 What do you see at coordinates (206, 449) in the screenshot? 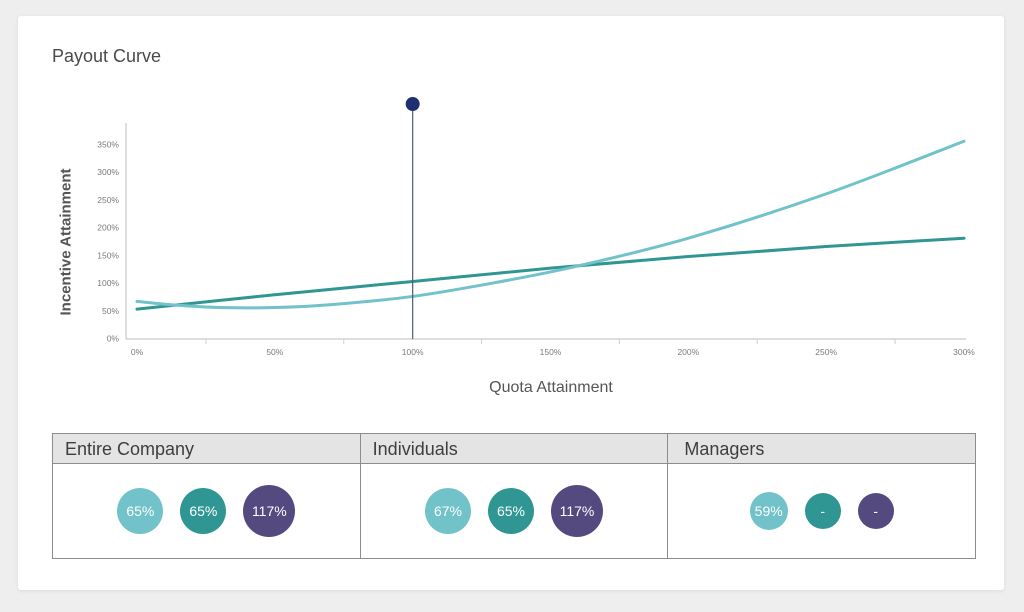
I see `column-header-entire-company: Entire Company` at bounding box center [206, 449].